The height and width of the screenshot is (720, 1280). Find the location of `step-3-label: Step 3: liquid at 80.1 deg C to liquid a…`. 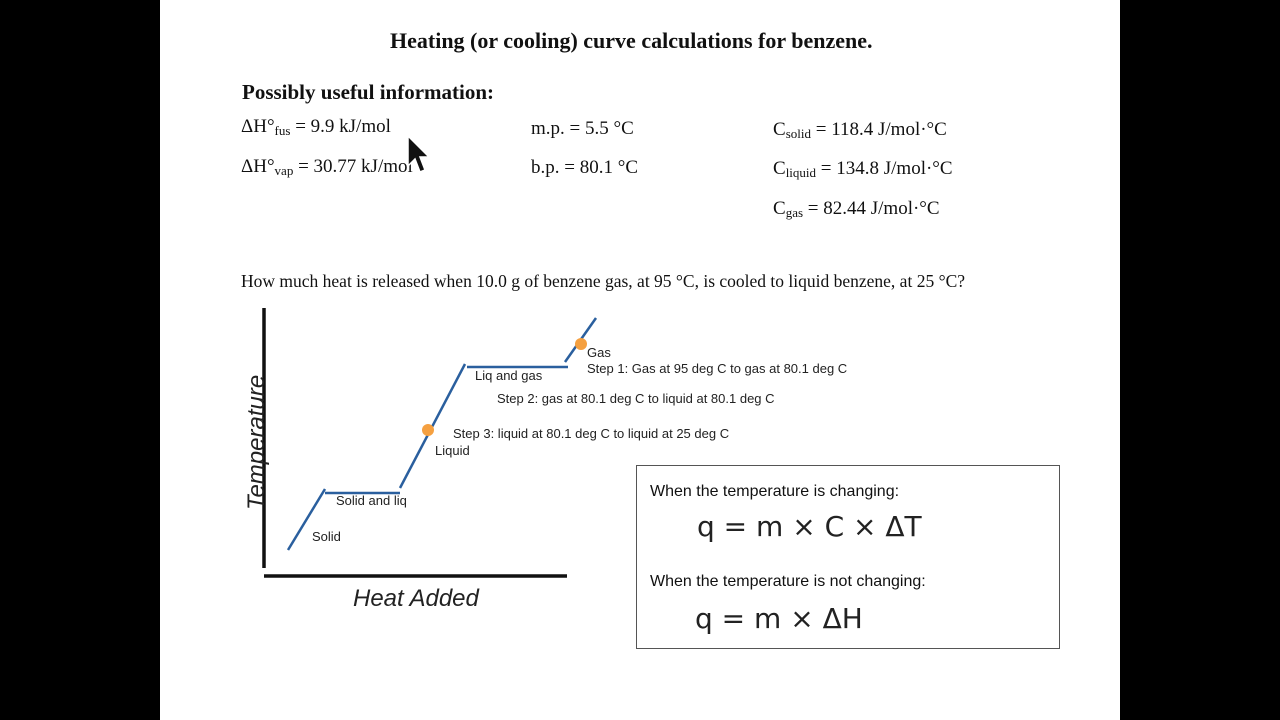

step-3-label: Step 3: liquid at 80.1 deg C to liquid a… is located at coordinates (591, 433).